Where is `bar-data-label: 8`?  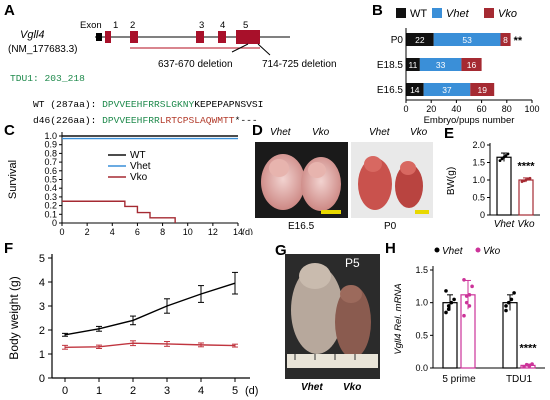
bar-data-label: 8 is located at coordinates (505, 40).